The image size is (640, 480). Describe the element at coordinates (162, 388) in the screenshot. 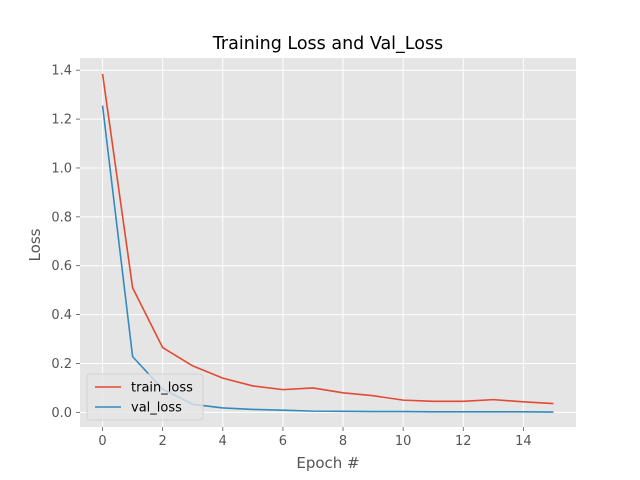

I see `legend-label: train_loss` at that location.